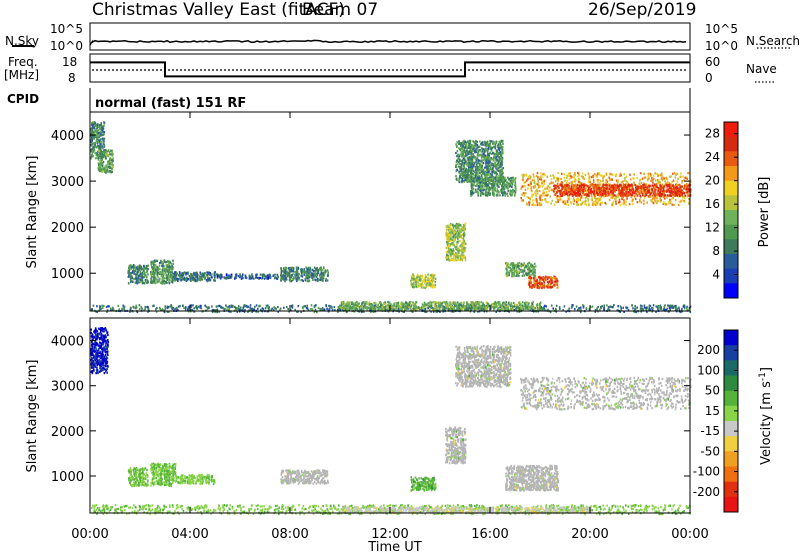  I want to click on frequency-trace, so click(390, 69).